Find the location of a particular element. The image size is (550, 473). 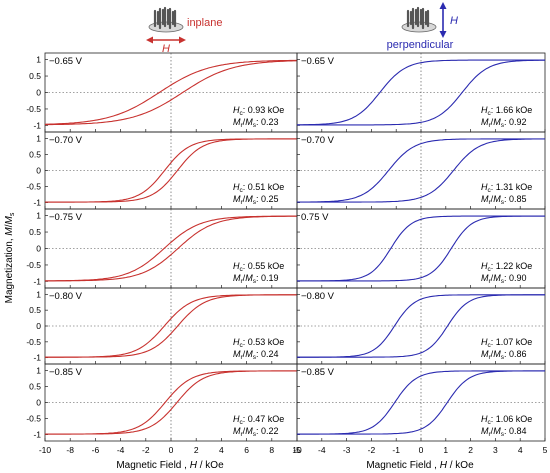

perpendicular-label: perpendicular is located at coordinates (420, 45).